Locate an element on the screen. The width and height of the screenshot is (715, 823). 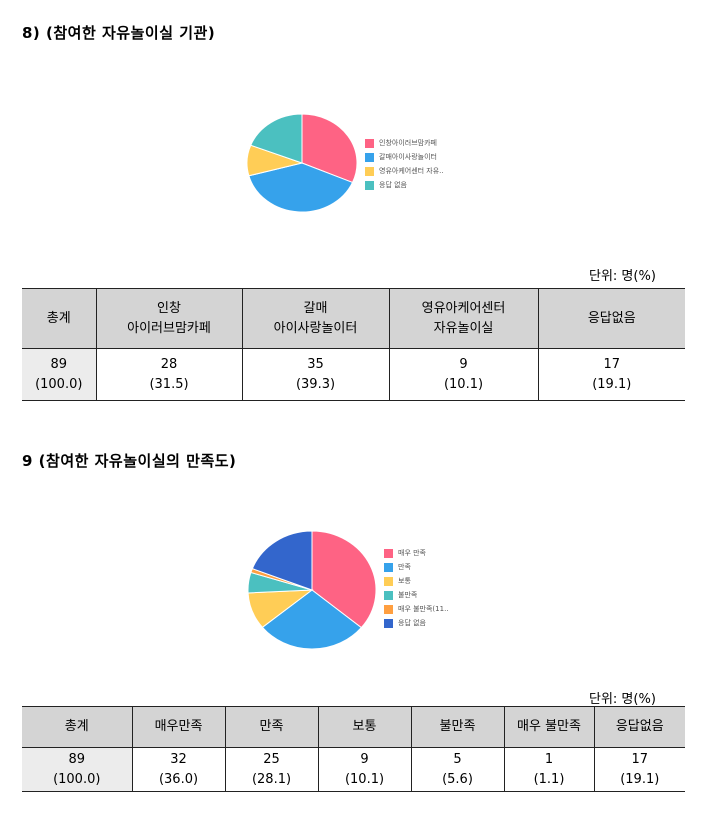
legend-item: 매우 만족 is located at coordinates (416, 553).